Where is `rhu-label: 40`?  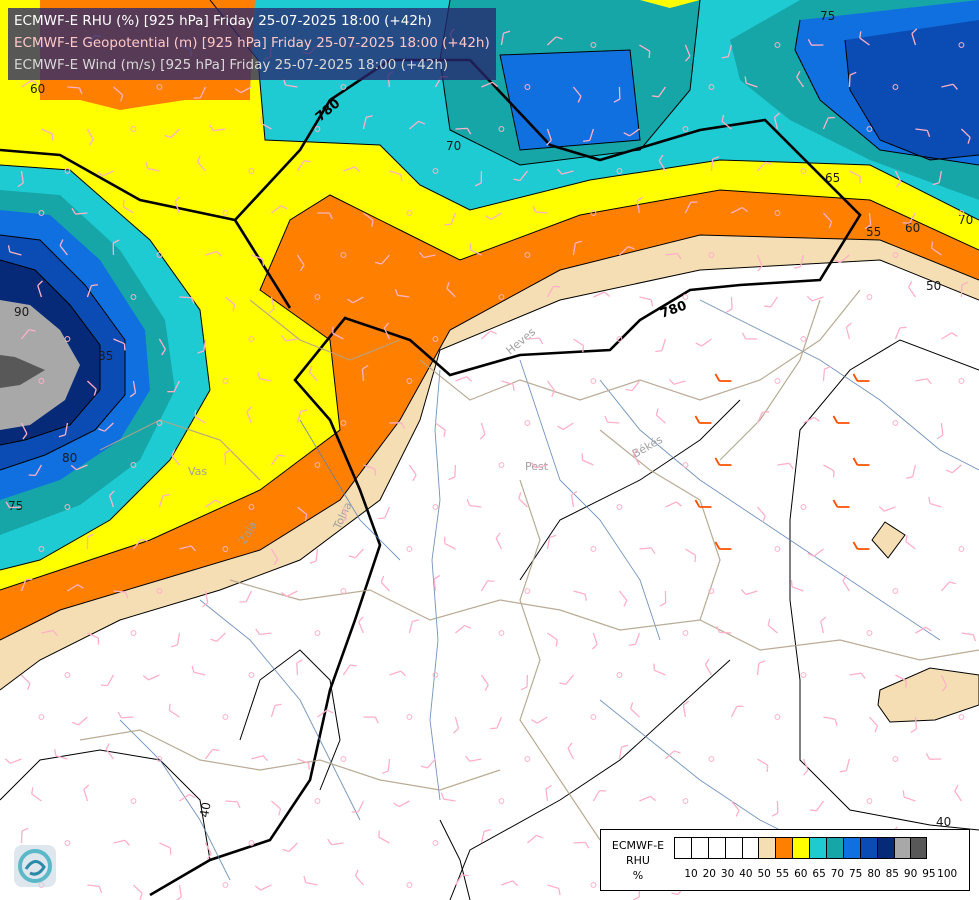
rhu-label: 40 is located at coordinates (943, 822).